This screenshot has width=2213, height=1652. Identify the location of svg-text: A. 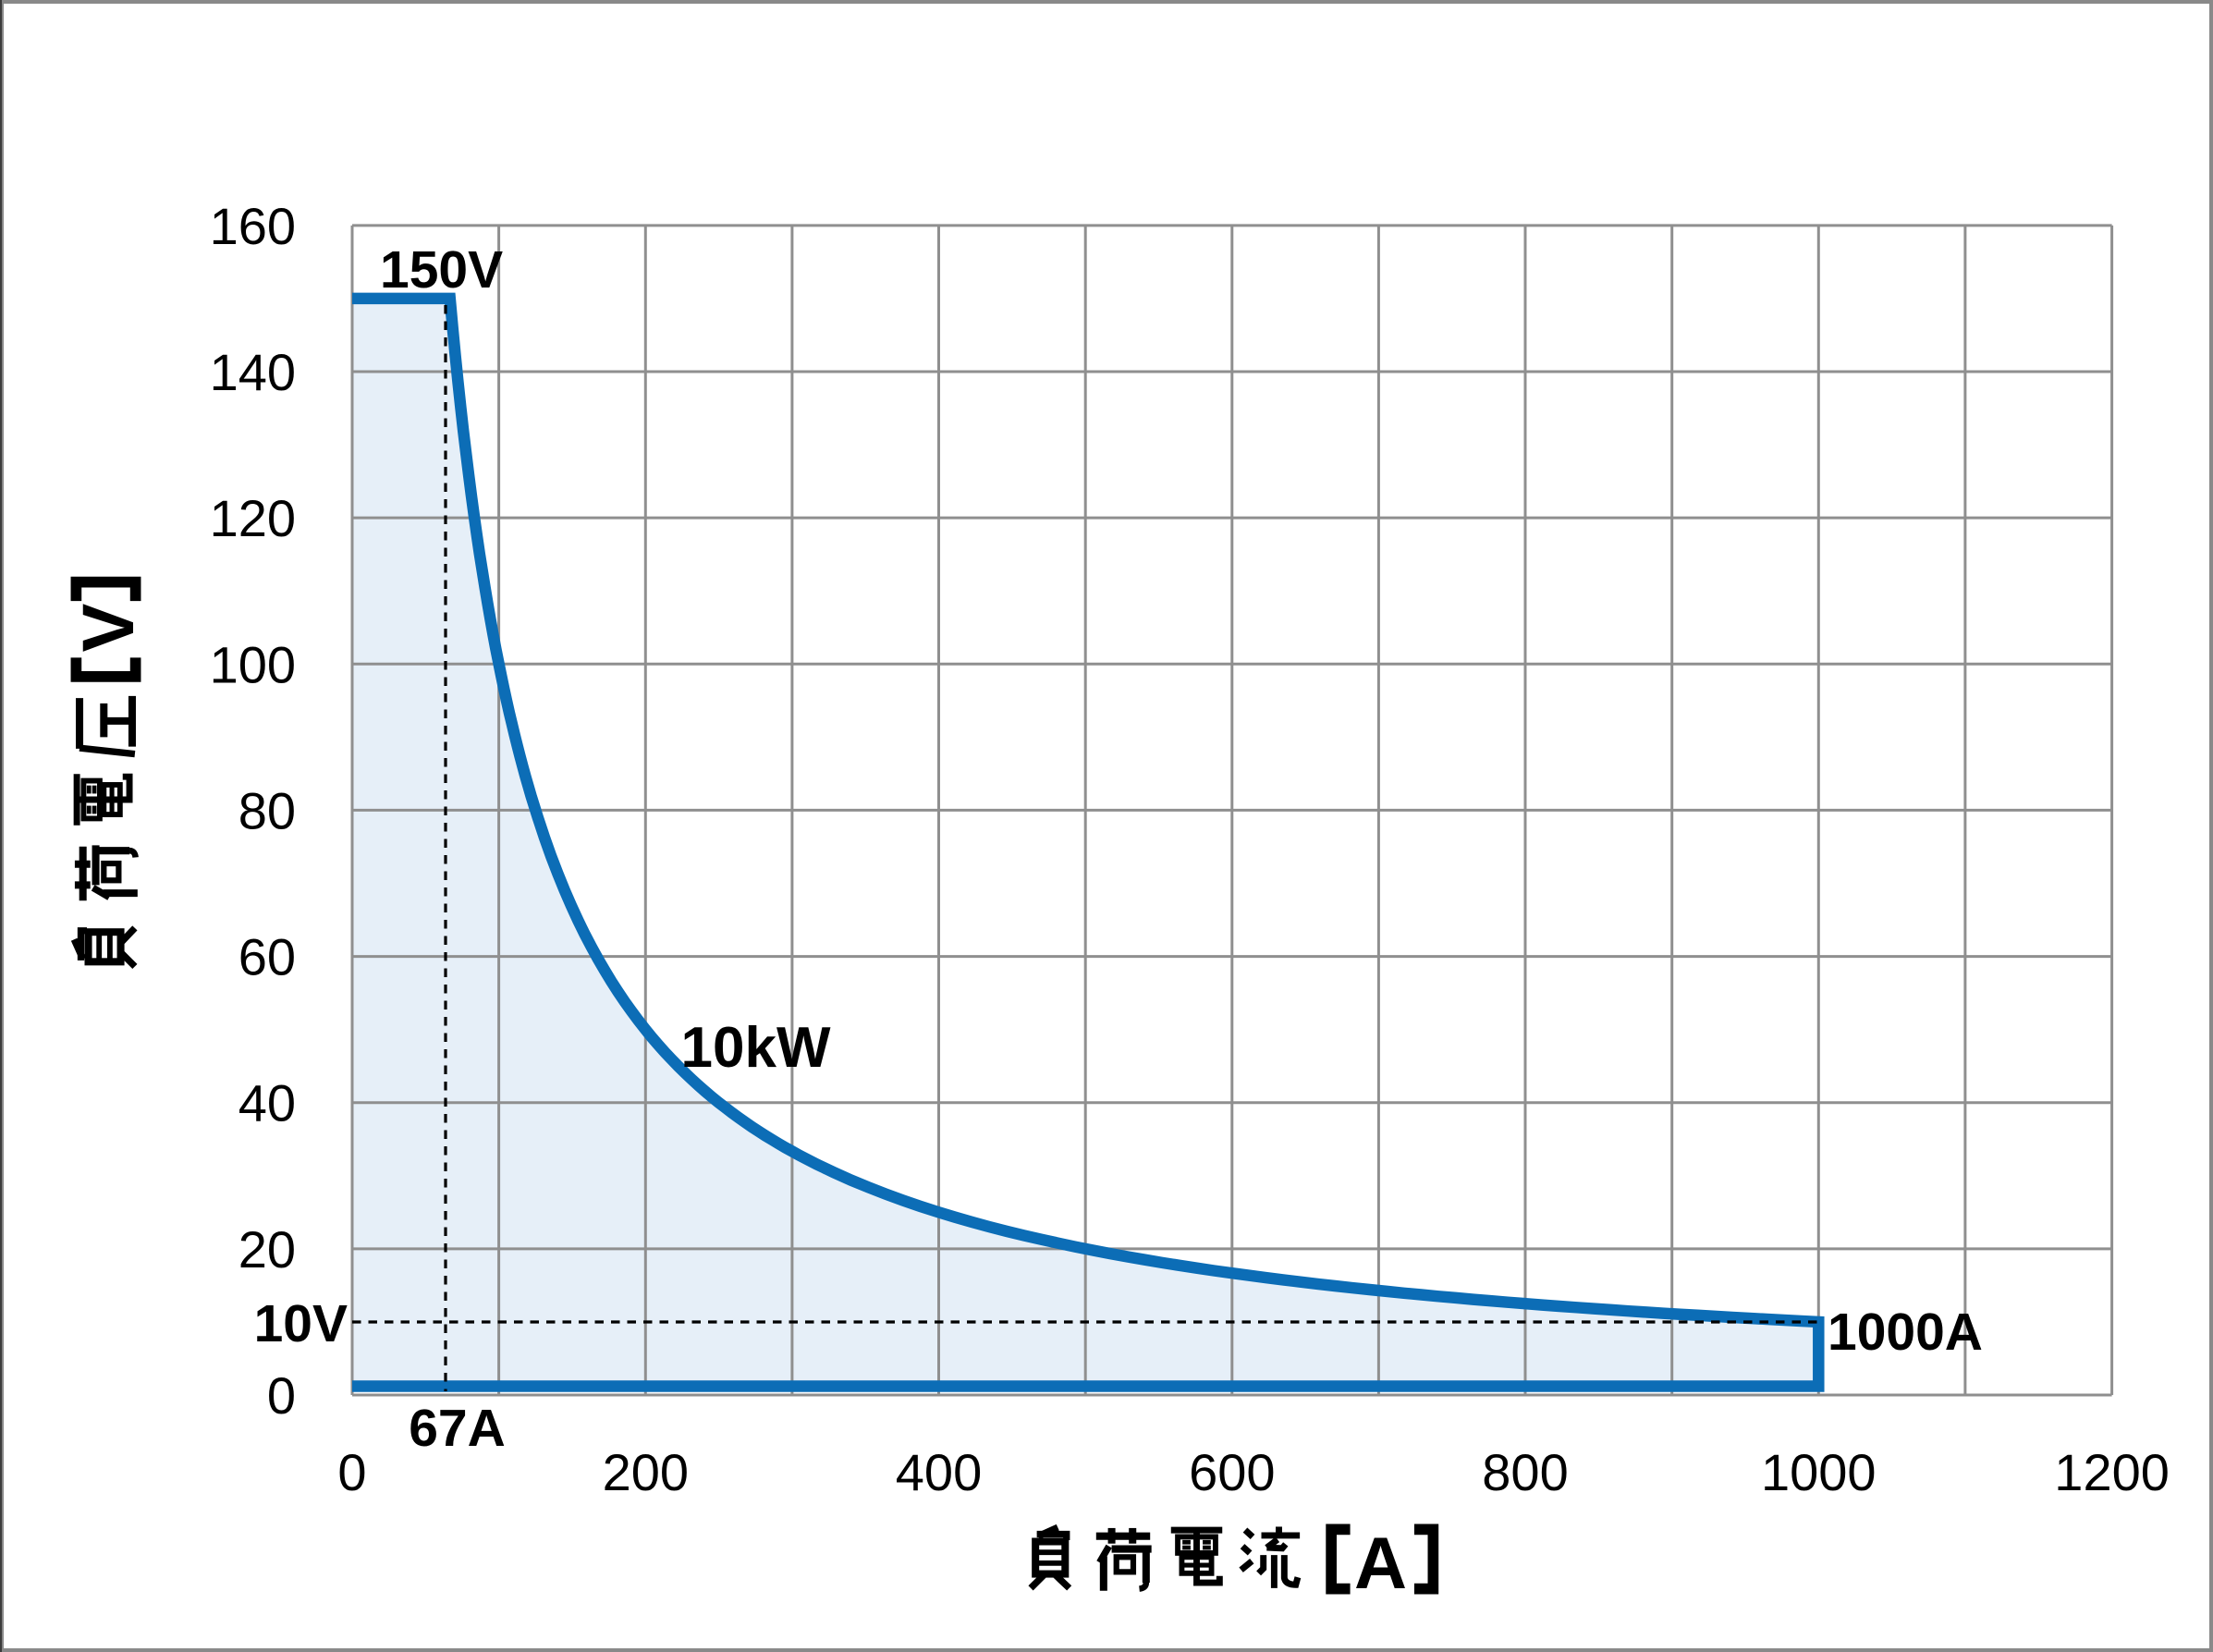
(1380, 1563).